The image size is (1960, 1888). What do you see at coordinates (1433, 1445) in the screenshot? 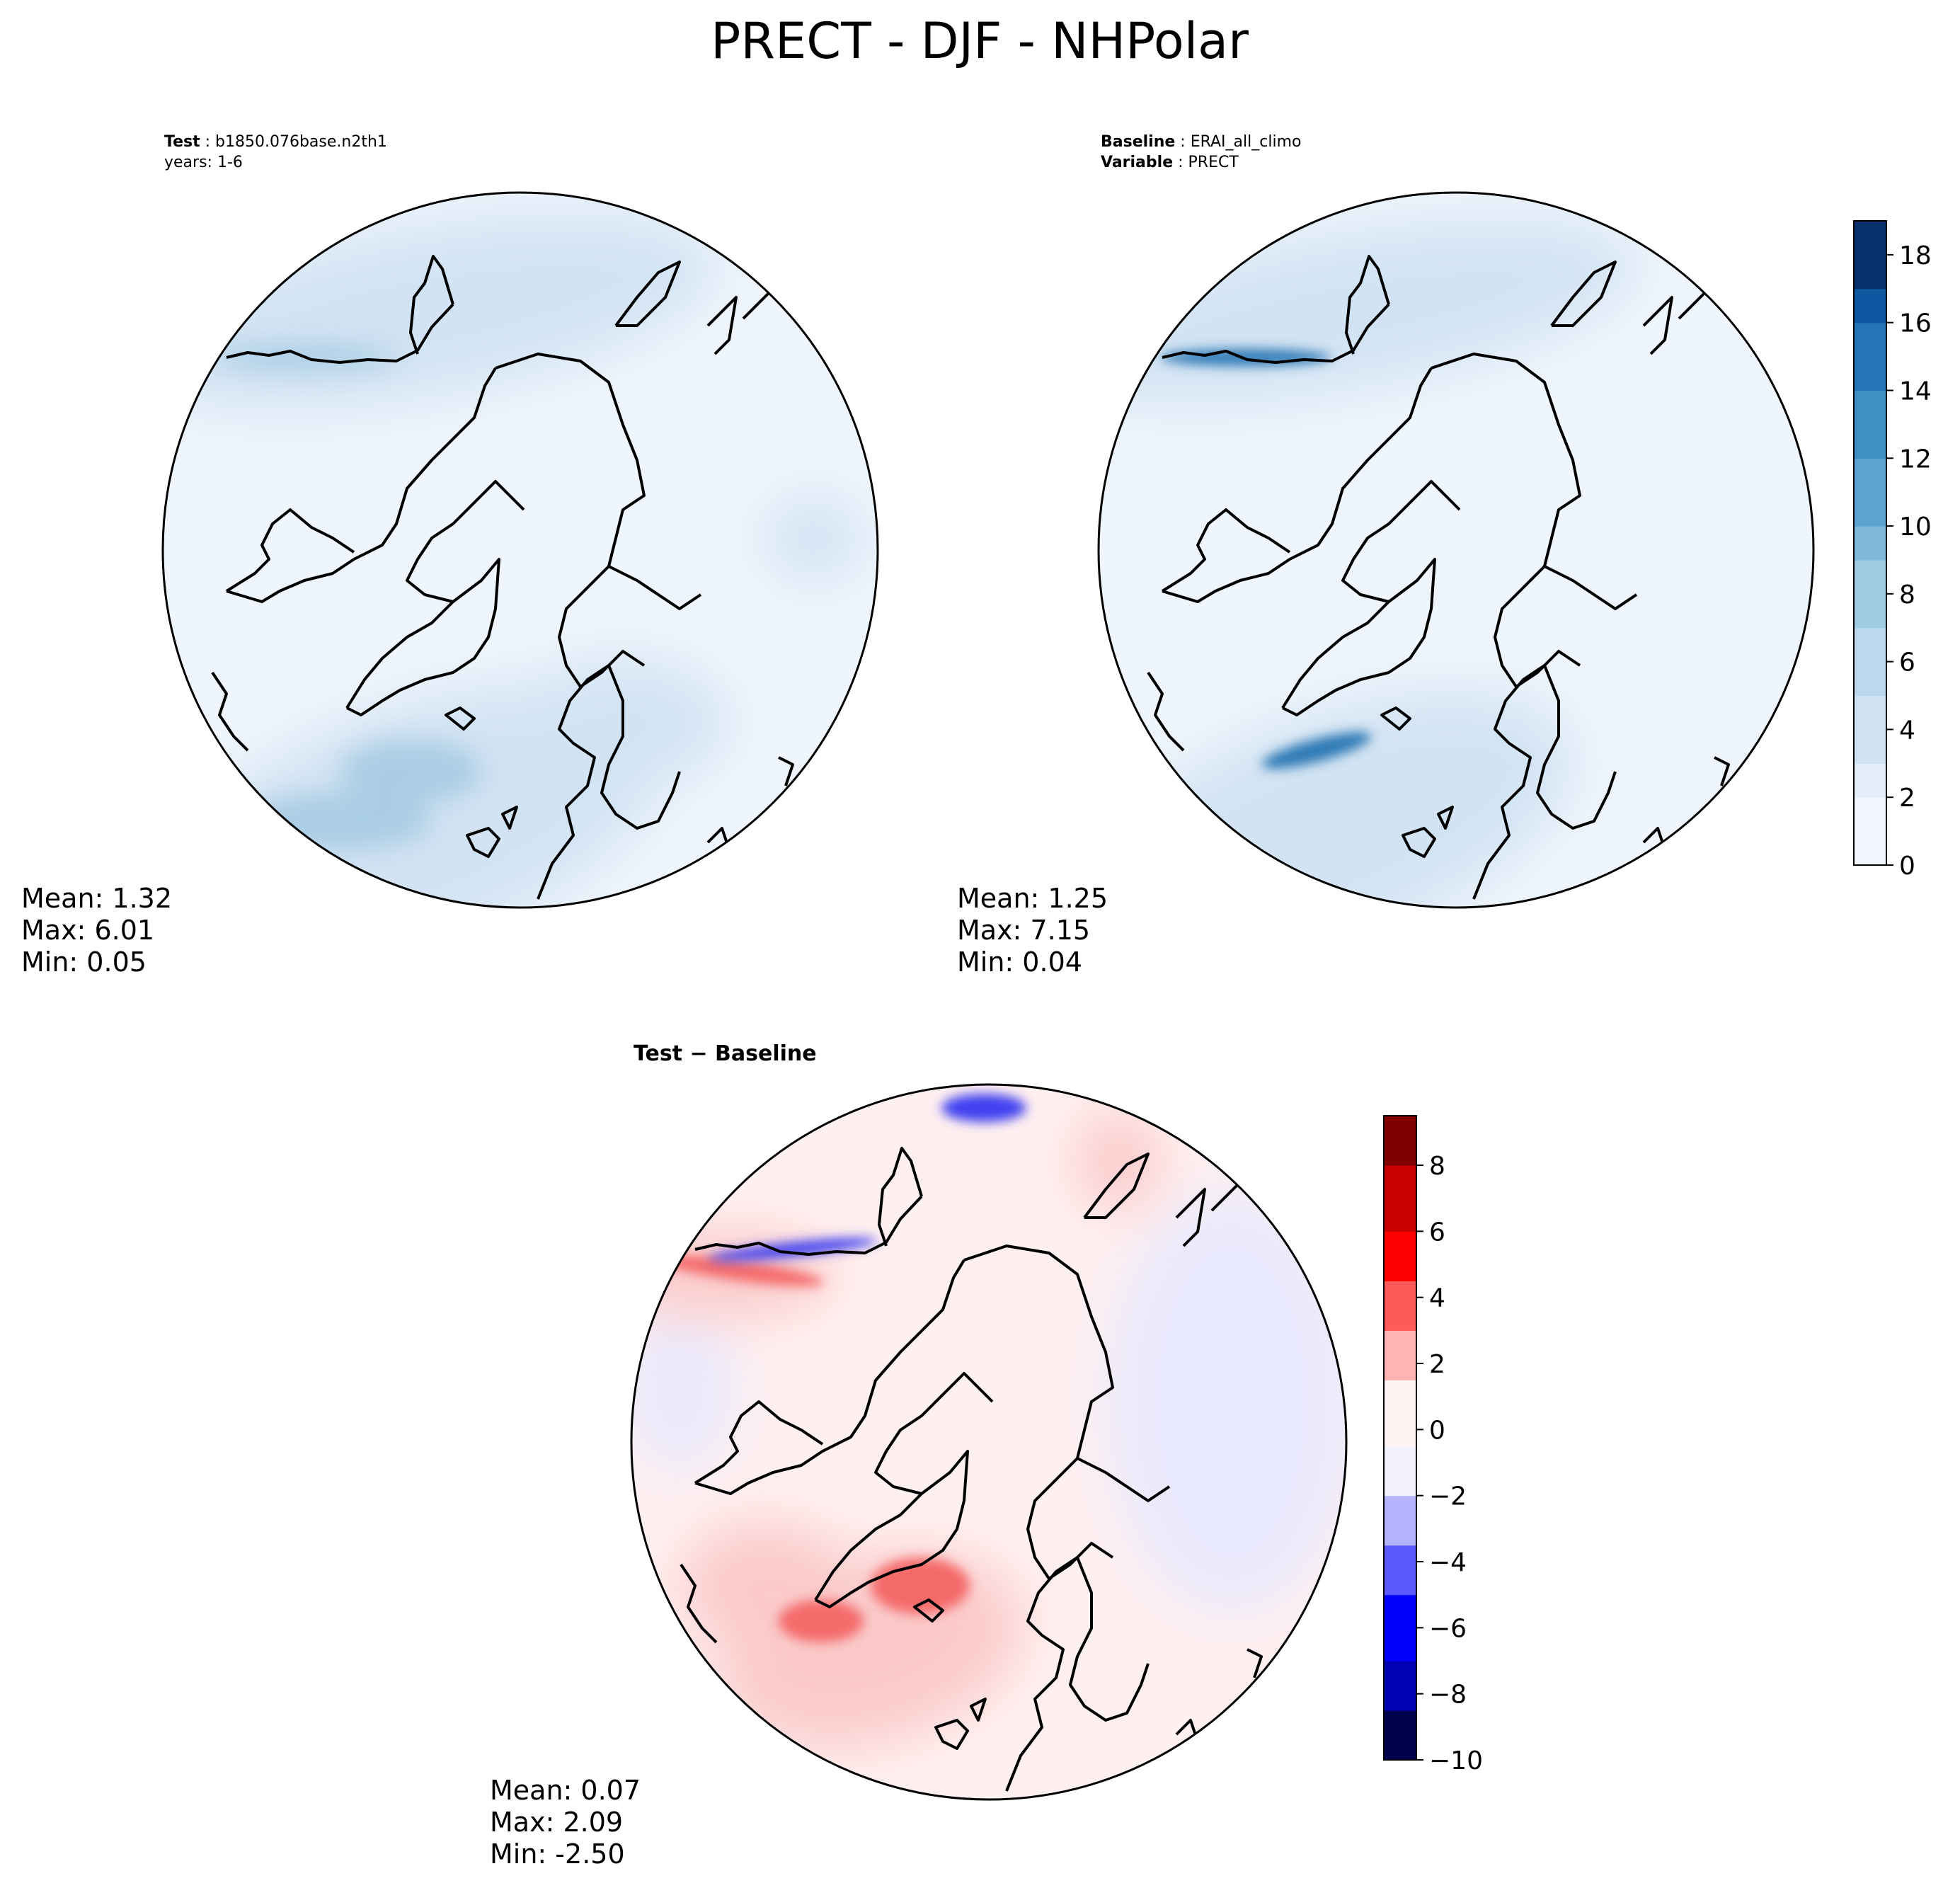
I see `diff-colorbar: −10 −8 −6 −4 −2 0 2 4 6 8` at bounding box center [1433, 1445].